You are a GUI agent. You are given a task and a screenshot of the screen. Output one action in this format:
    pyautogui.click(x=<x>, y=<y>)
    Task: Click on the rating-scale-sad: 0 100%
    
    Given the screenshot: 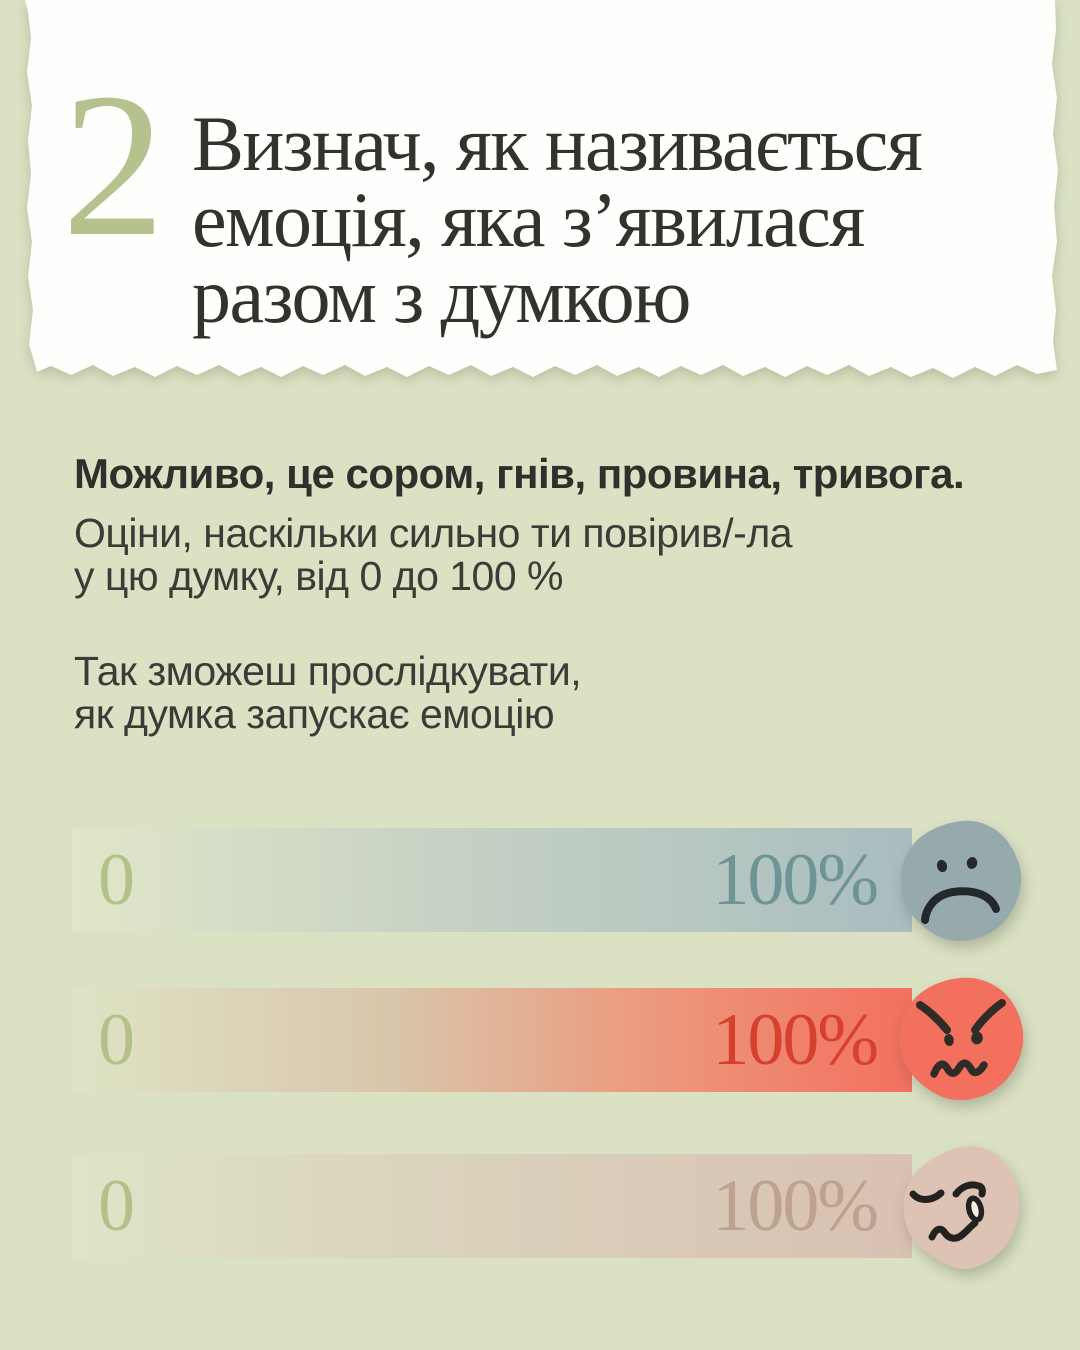 What is the action you would take?
    pyautogui.click(x=492, y=880)
    